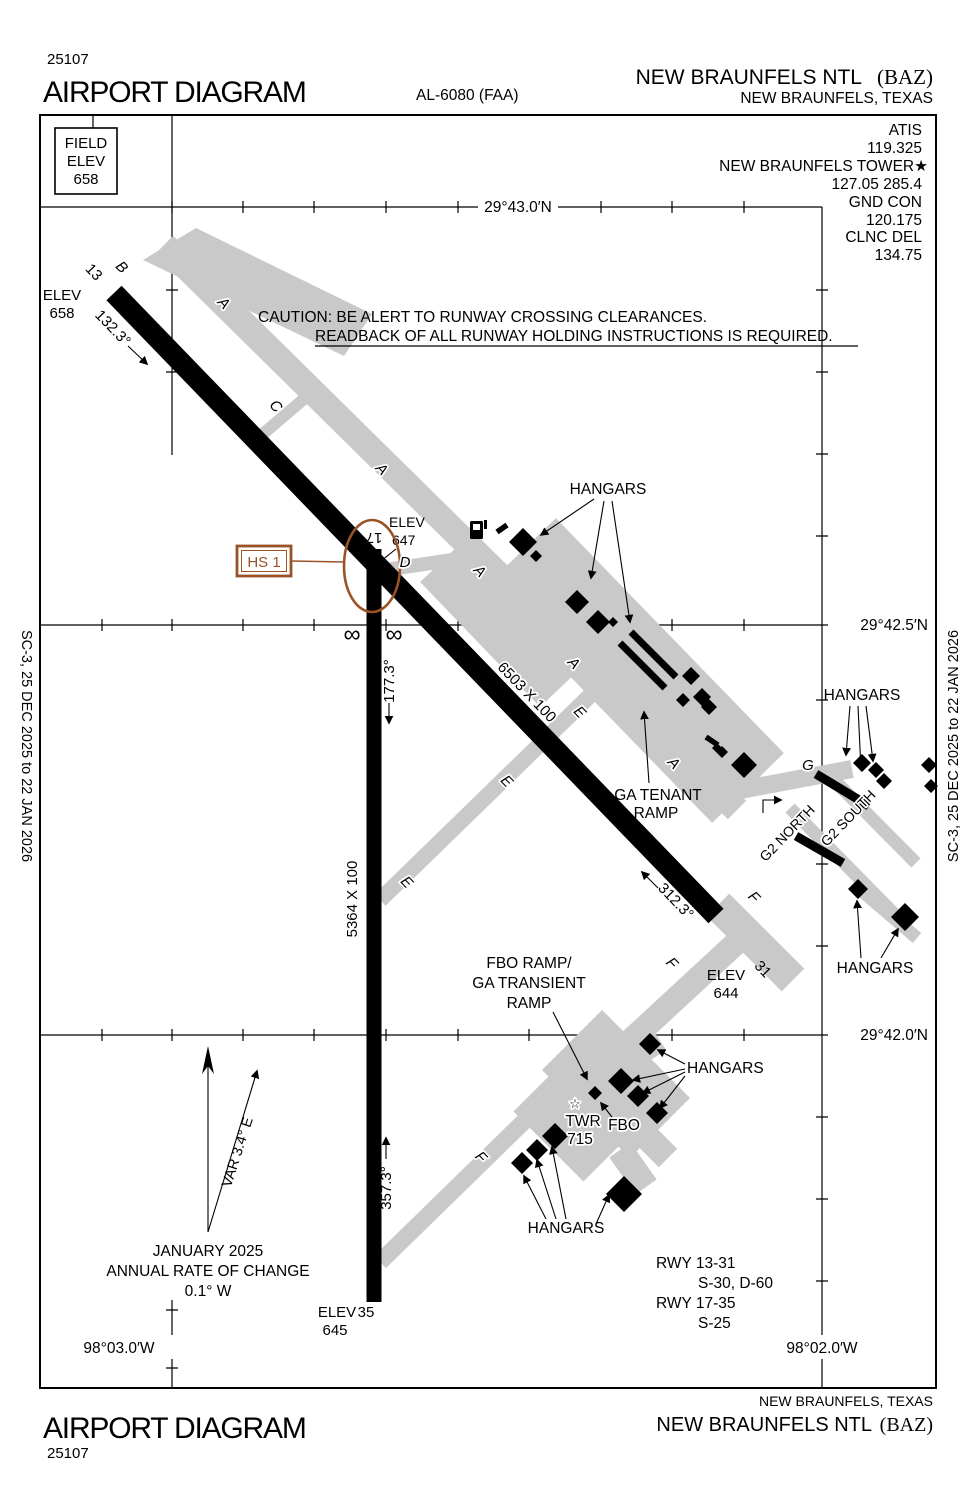 The width and height of the screenshot is (978, 1500). What do you see at coordinates (898, 255) in the screenshot?
I see `clnc-del-freq: 134.75` at bounding box center [898, 255].